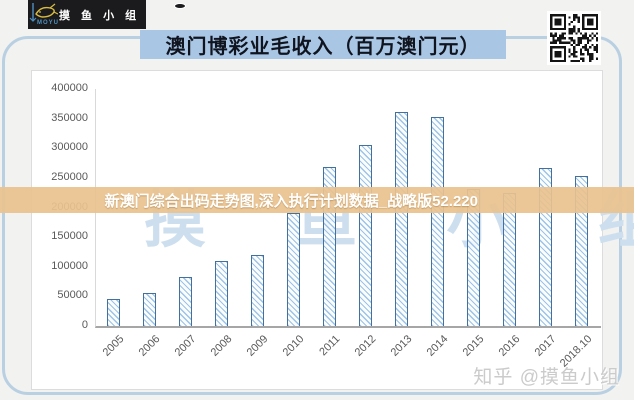 This screenshot has height=400, width=634. What do you see at coordinates (330, 346) in the screenshot?
I see `x-tick-label: 2011` at bounding box center [330, 346].